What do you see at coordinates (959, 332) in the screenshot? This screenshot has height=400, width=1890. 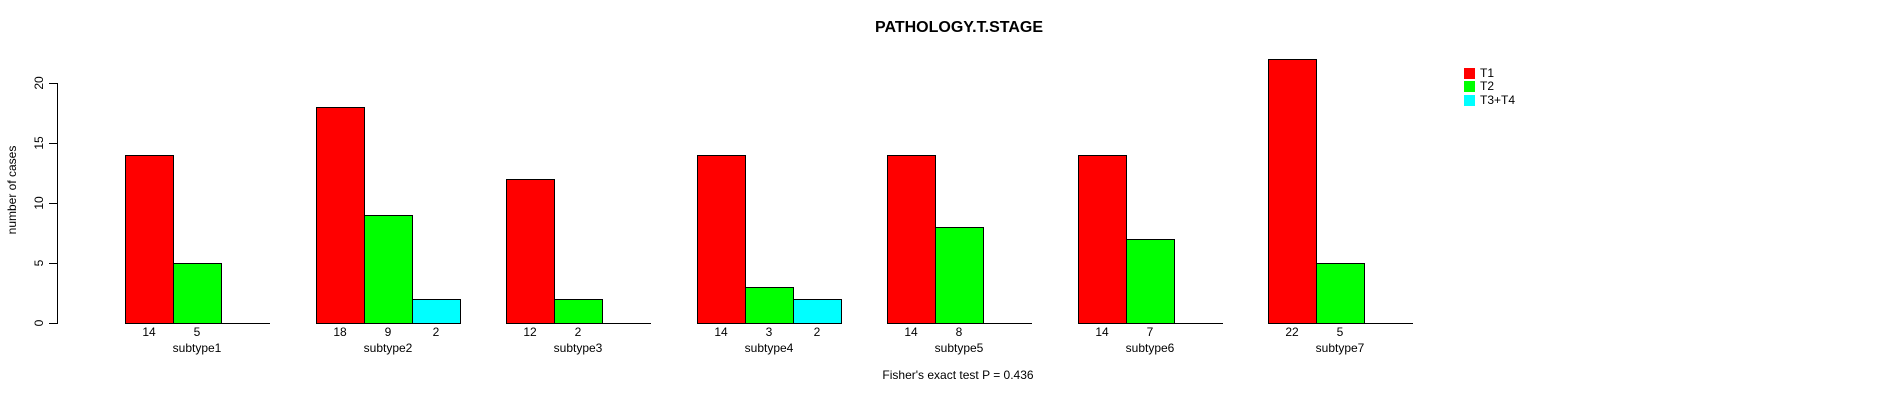 I see `bar-value-label: 8` at bounding box center [959, 332].